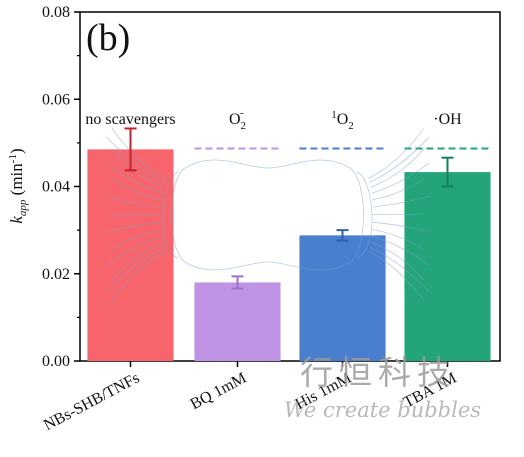 This screenshot has height=457, width=524. I want to click on y-axis-title: kapp (min-1), so click(18, 185).